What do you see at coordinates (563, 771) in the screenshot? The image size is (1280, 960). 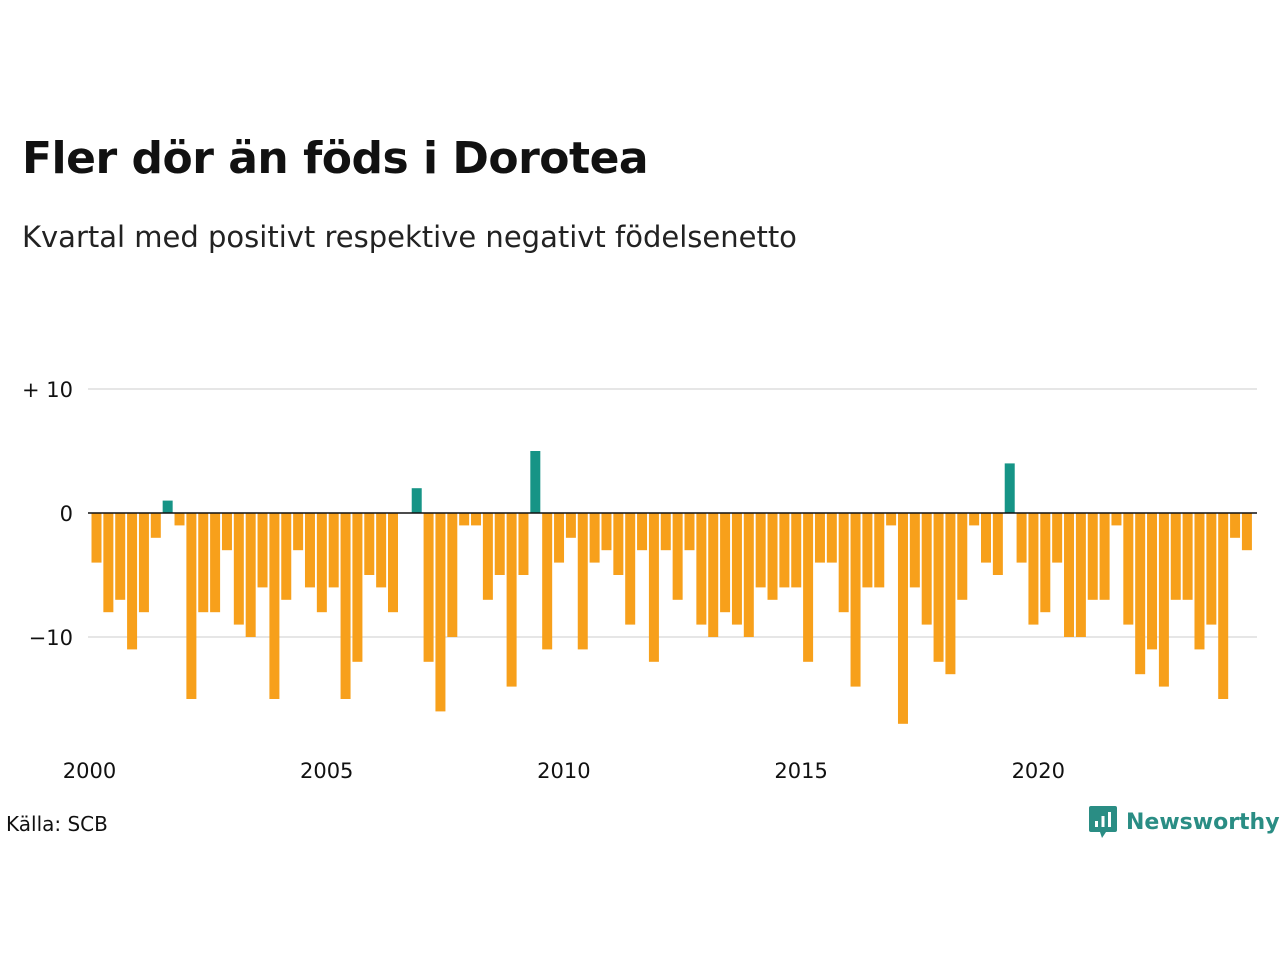 I see `x-tick-label: 2010` at bounding box center [563, 771].